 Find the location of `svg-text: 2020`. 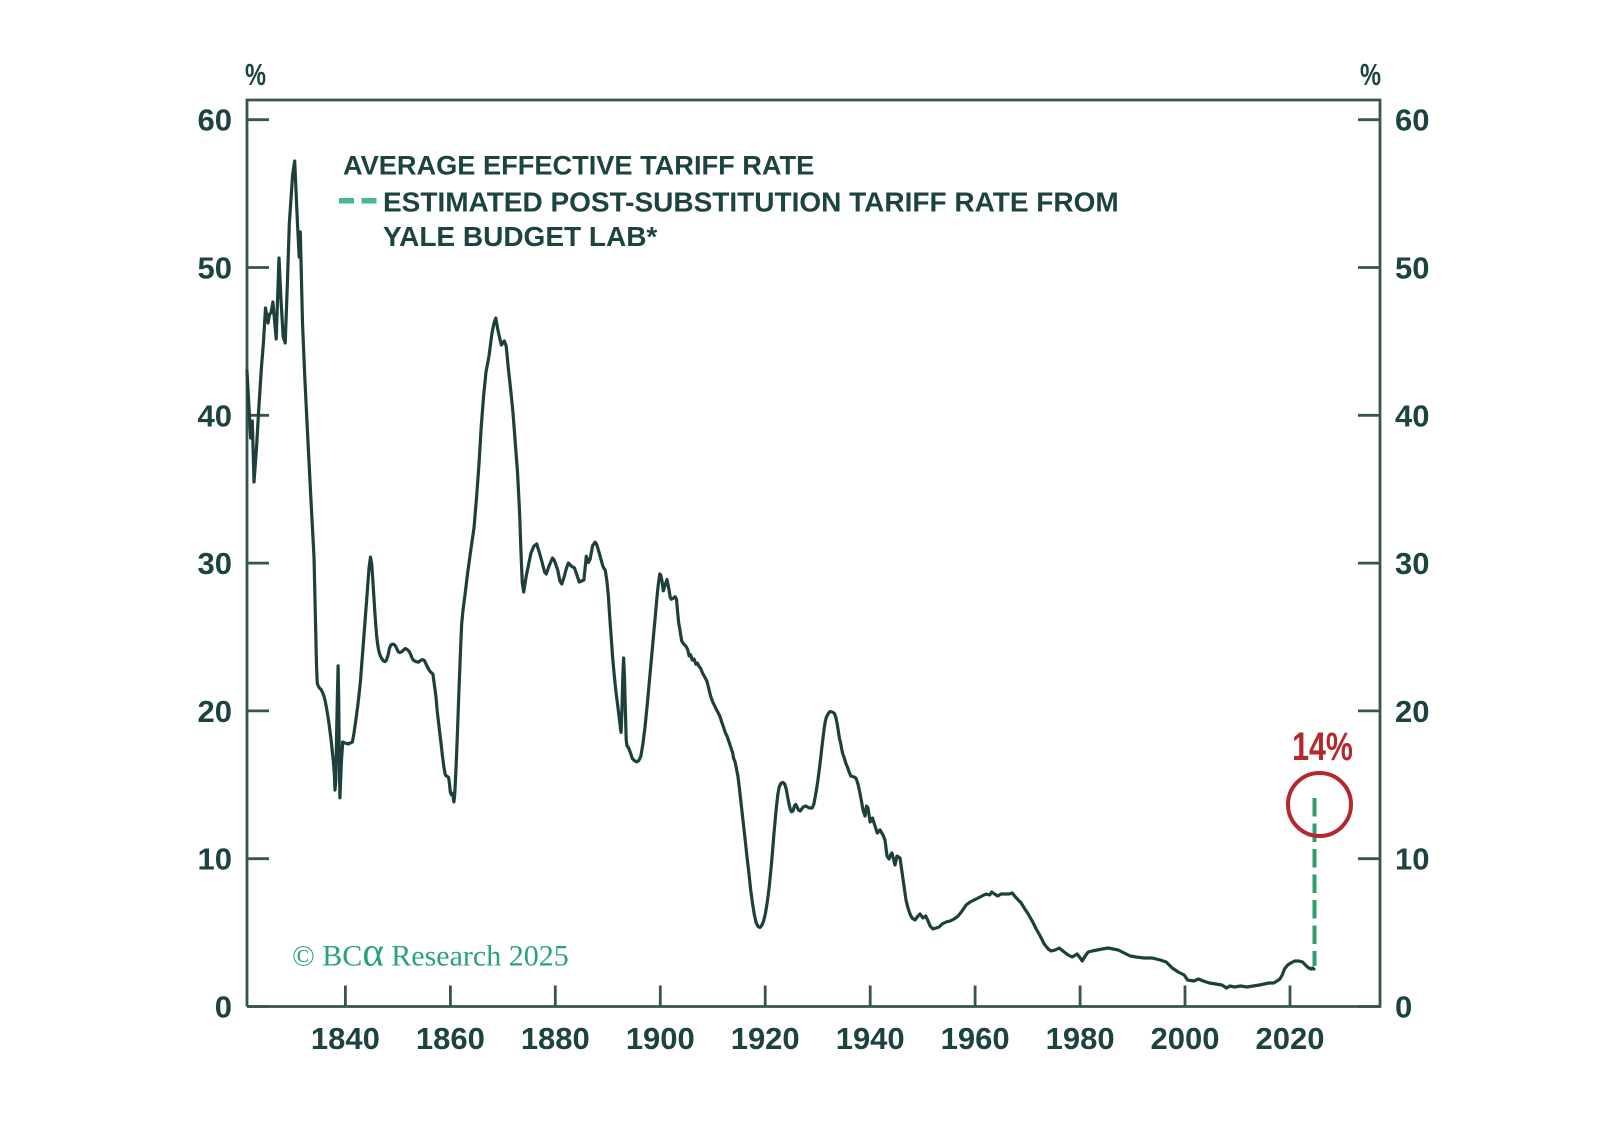

svg-text: 2020 is located at coordinates (1290, 1038).